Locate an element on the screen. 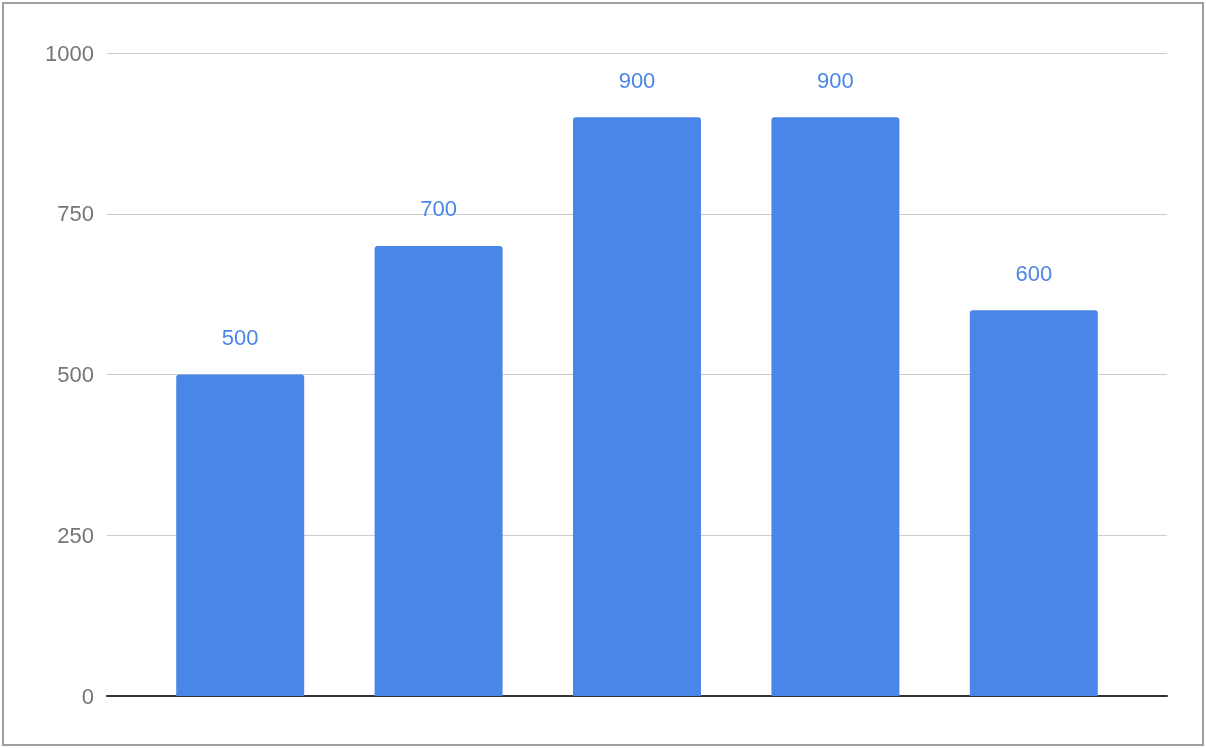 This screenshot has width=1206, height=748. data-label: 700 is located at coordinates (438, 209).